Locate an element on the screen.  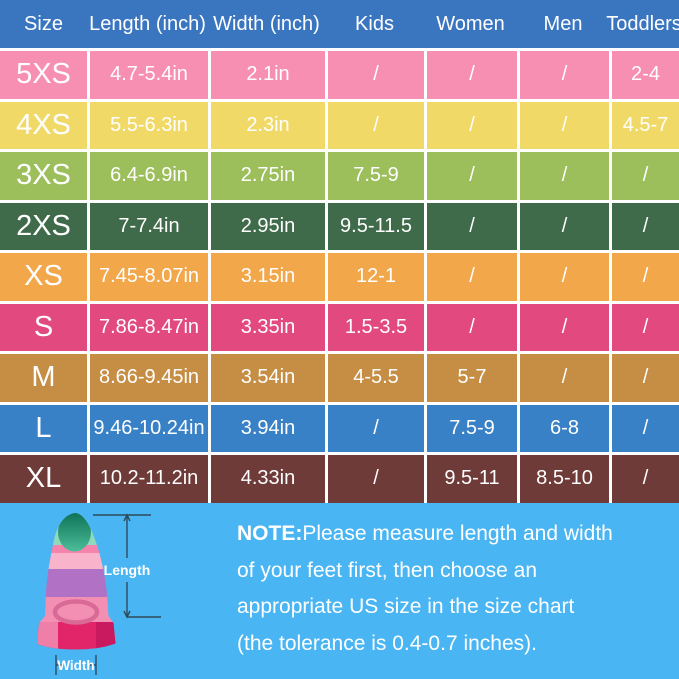
table-cell-toddlers: 2-4 is located at coordinates (644, 75).